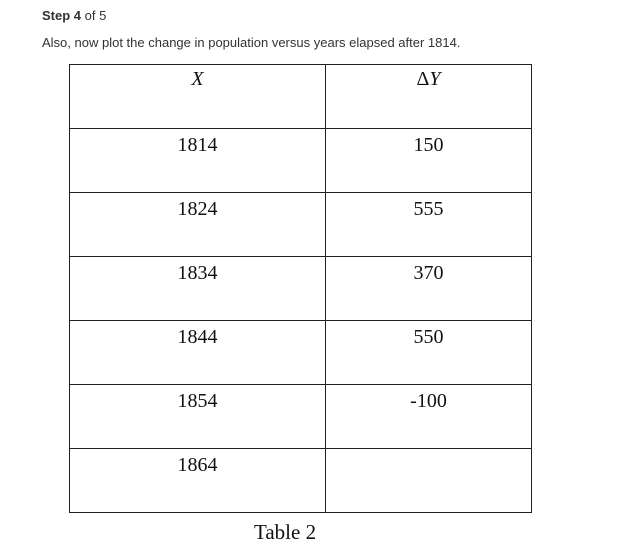  What do you see at coordinates (62, 15) in the screenshot?
I see `step-label: Step 4` at bounding box center [62, 15].